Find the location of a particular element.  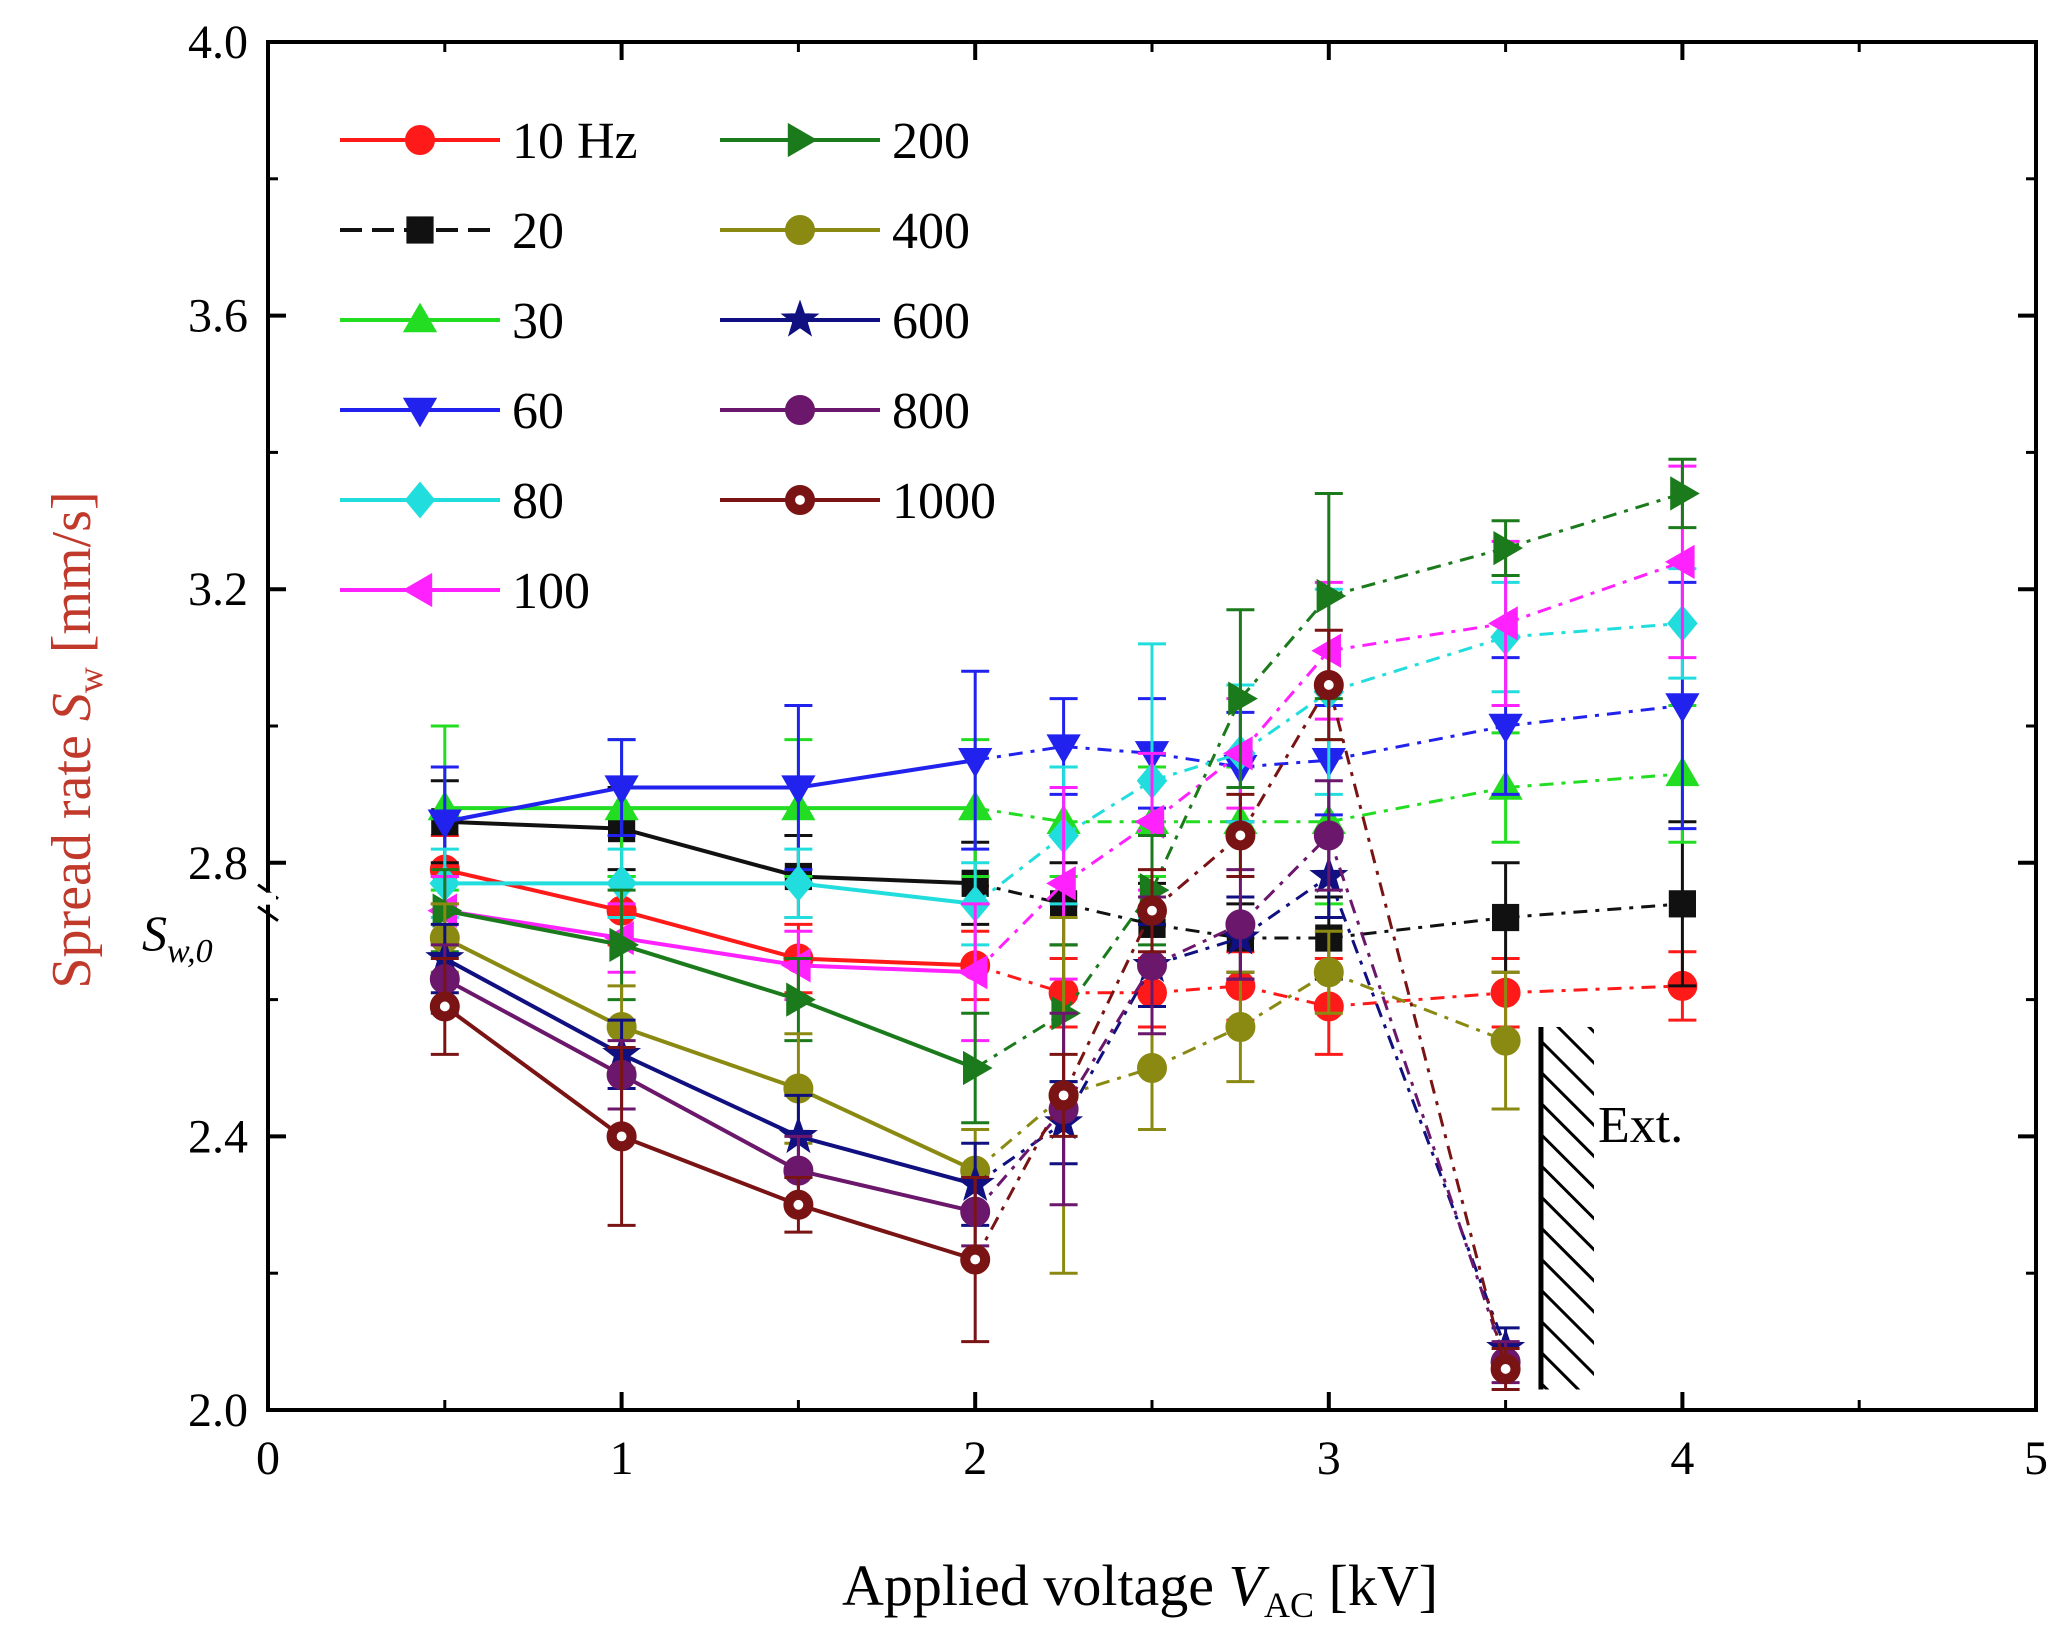

x-tick-label: 5 is located at coordinates (2036, 1458).